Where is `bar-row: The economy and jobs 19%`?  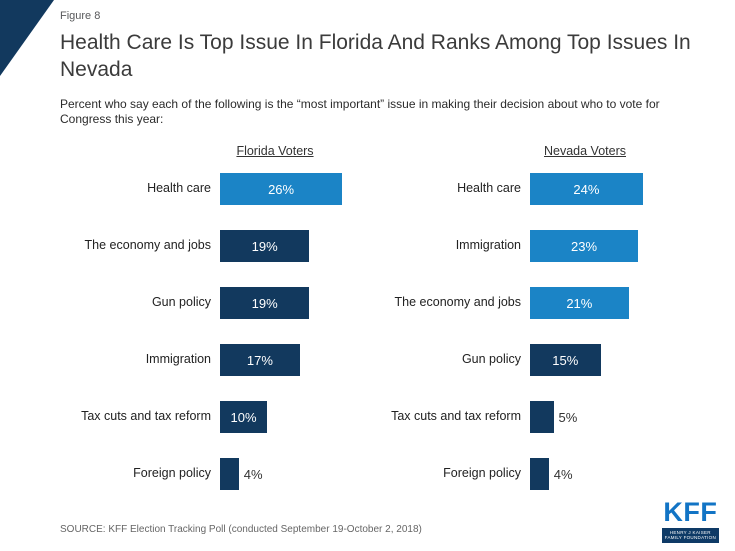 bar-row: The economy and jobs 19% is located at coordinates (210, 246).